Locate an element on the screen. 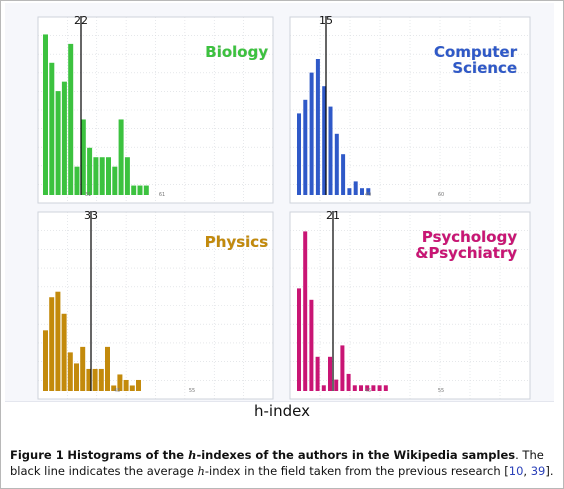  mean-label-cs: 15 is located at coordinates (326, 20).